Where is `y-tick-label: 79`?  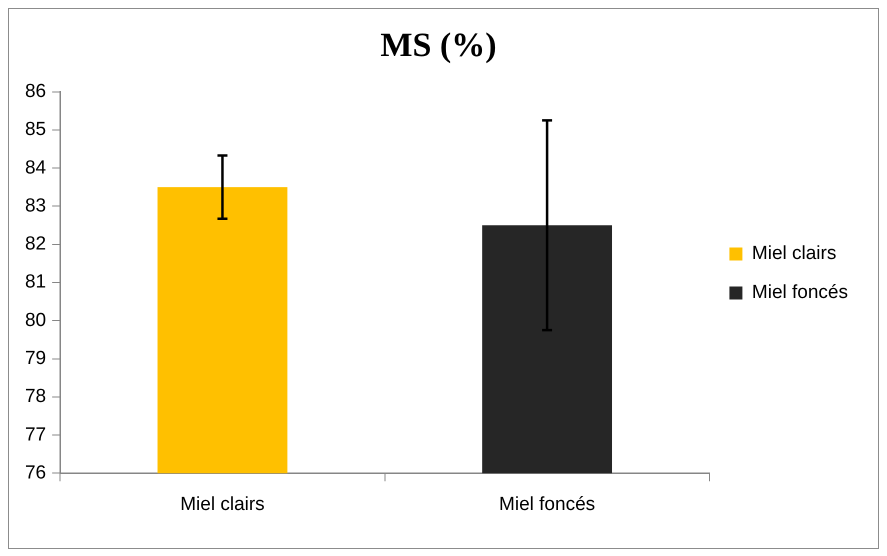
y-tick-label: 79 is located at coordinates (35, 359).